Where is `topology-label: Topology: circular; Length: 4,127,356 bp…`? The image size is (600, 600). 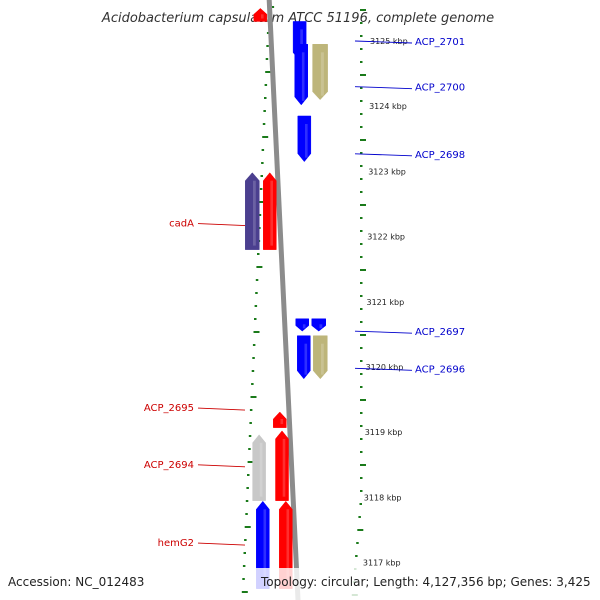 topology-label: Topology: circular; Length: 4,127,356 bp… is located at coordinates (425, 582).